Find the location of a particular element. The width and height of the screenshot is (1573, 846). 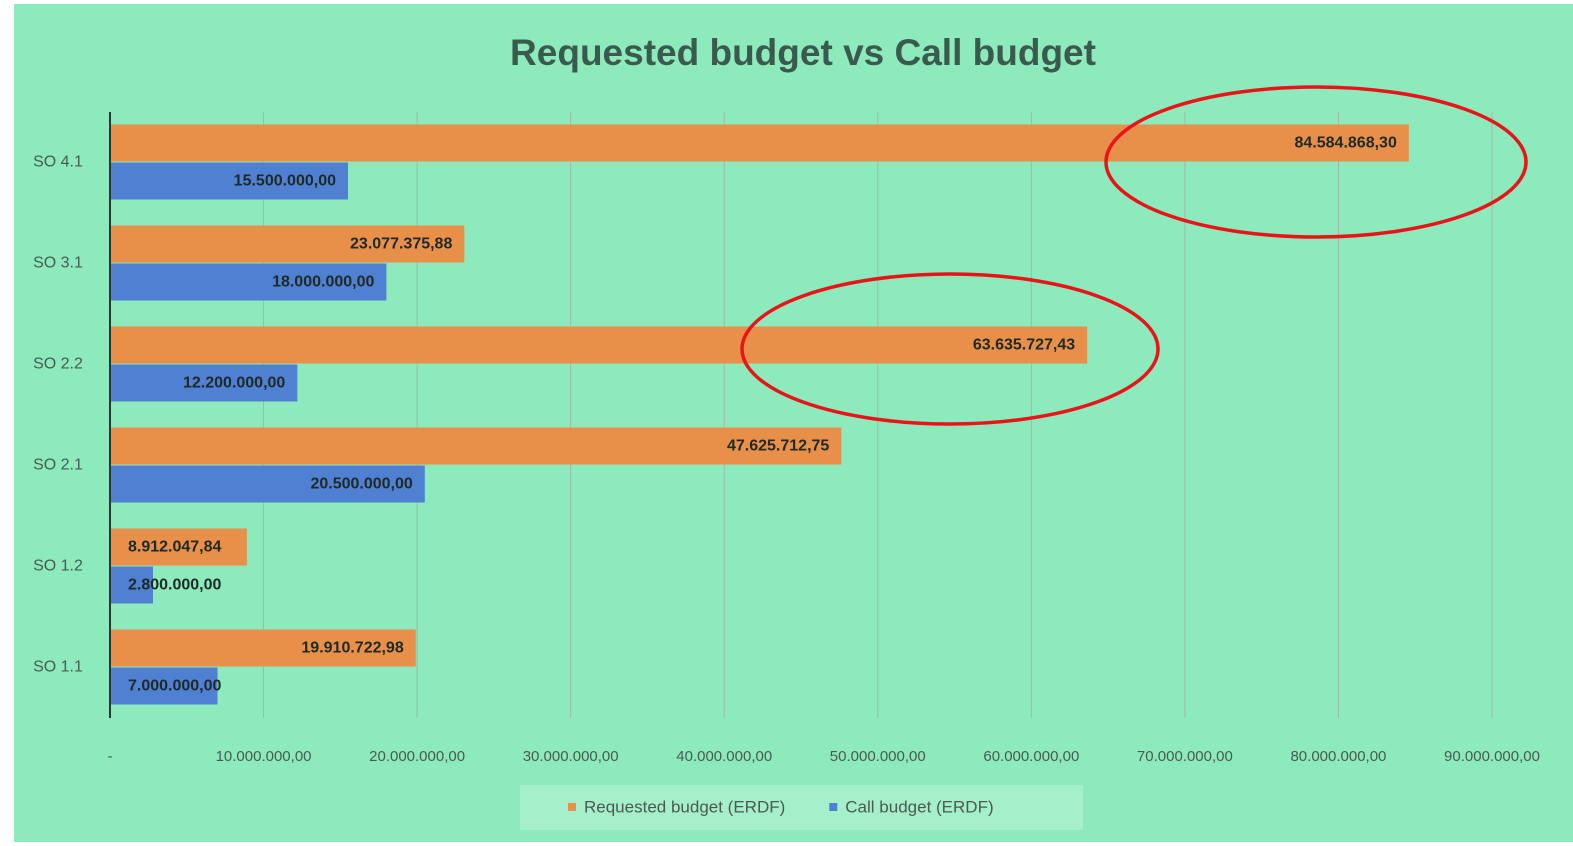

data-label: 23.077.375,88 is located at coordinates (401, 244).